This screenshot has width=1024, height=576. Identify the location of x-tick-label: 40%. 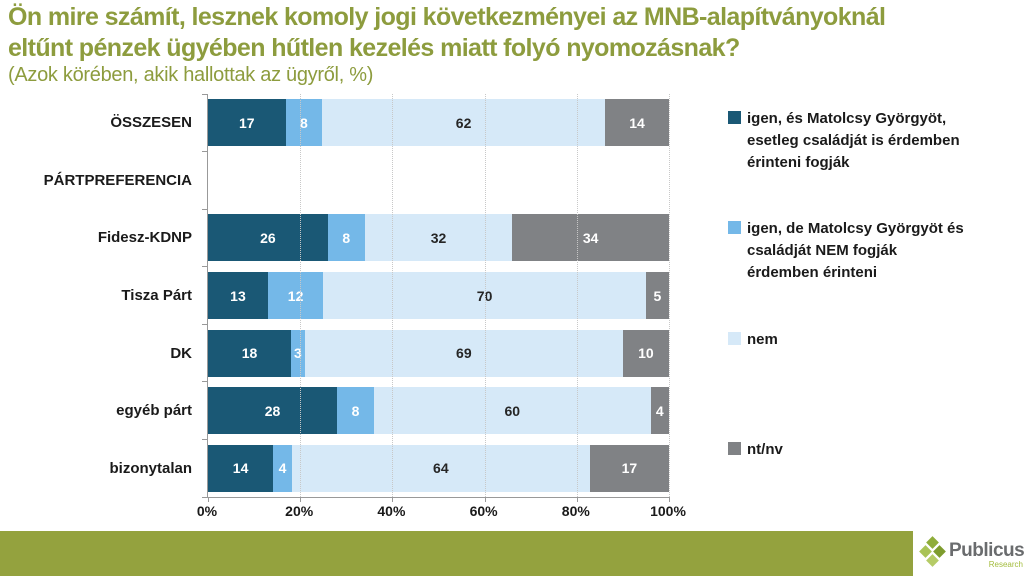
(391, 511).